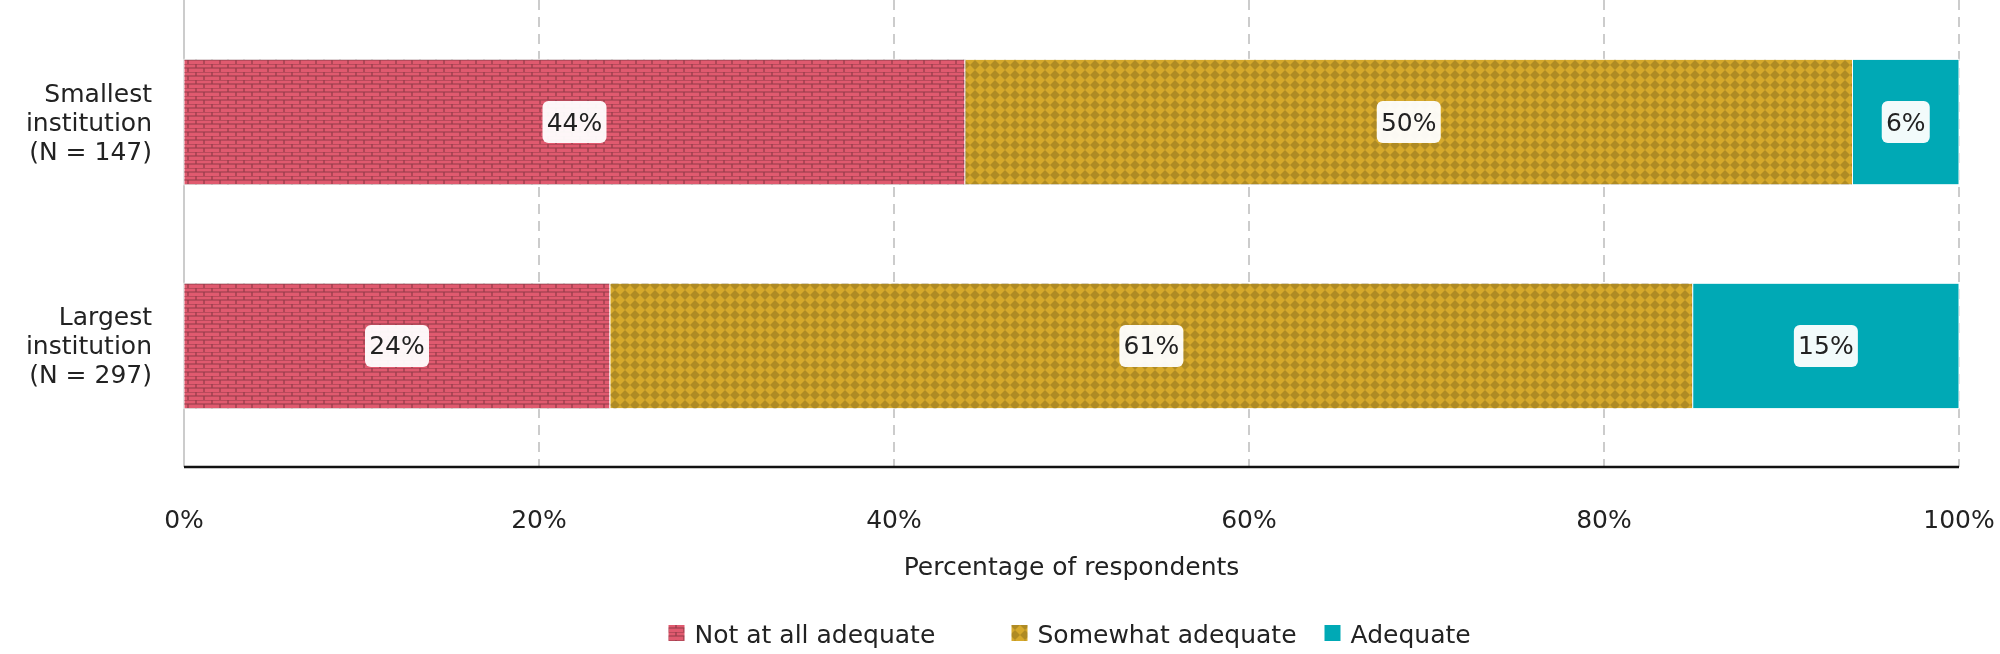  What do you see at coordinates (1905, 122) in the screenshot?
I see `data-label: 6%` at bounding box center [1905, 122].